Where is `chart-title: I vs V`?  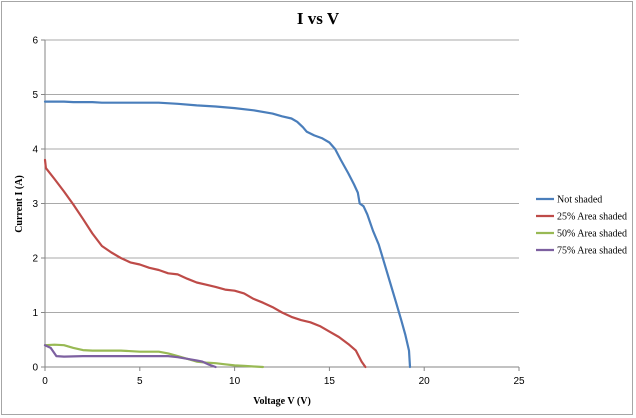 chart-title: I vs V is located at coordinates (318, 18).